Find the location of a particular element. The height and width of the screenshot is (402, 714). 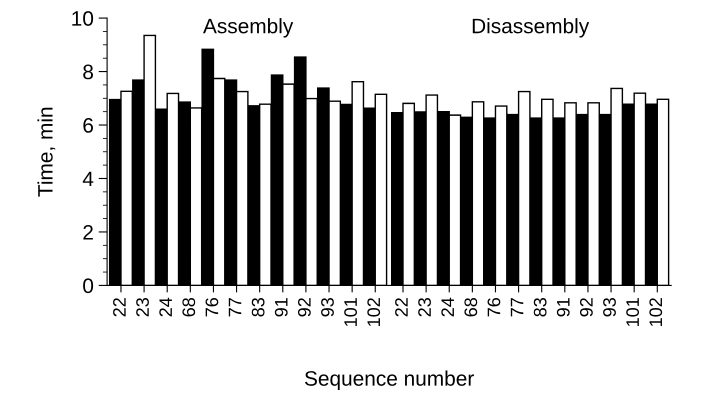

x-axis-title: Sequence number is located at coordinates (389, 380).